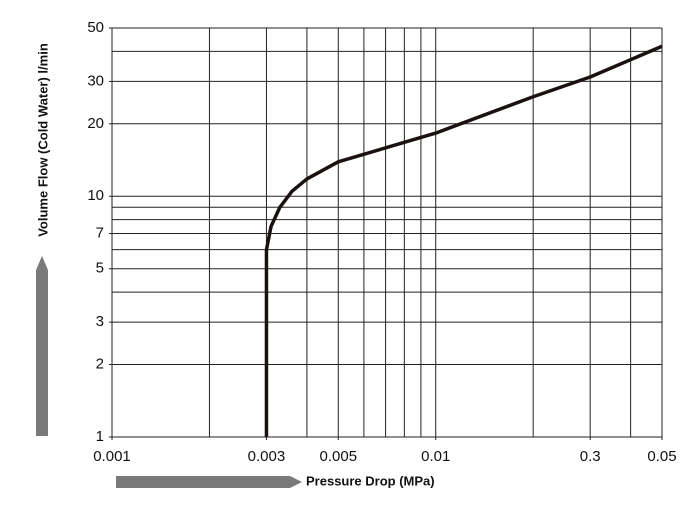  I want to click on x-tick-label: 0.01, so click(435, 456).